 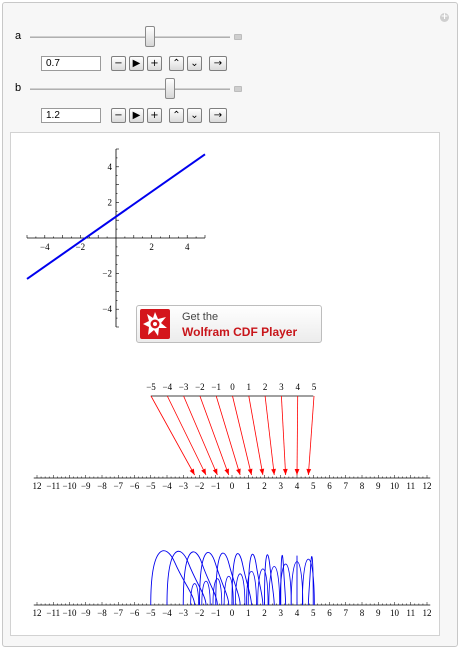 What do you see at coordinates (240, 332) in the screenshot?
I see `cdf-banner-line2: Wolfram CDF Player` at bounding box center [240, 332].